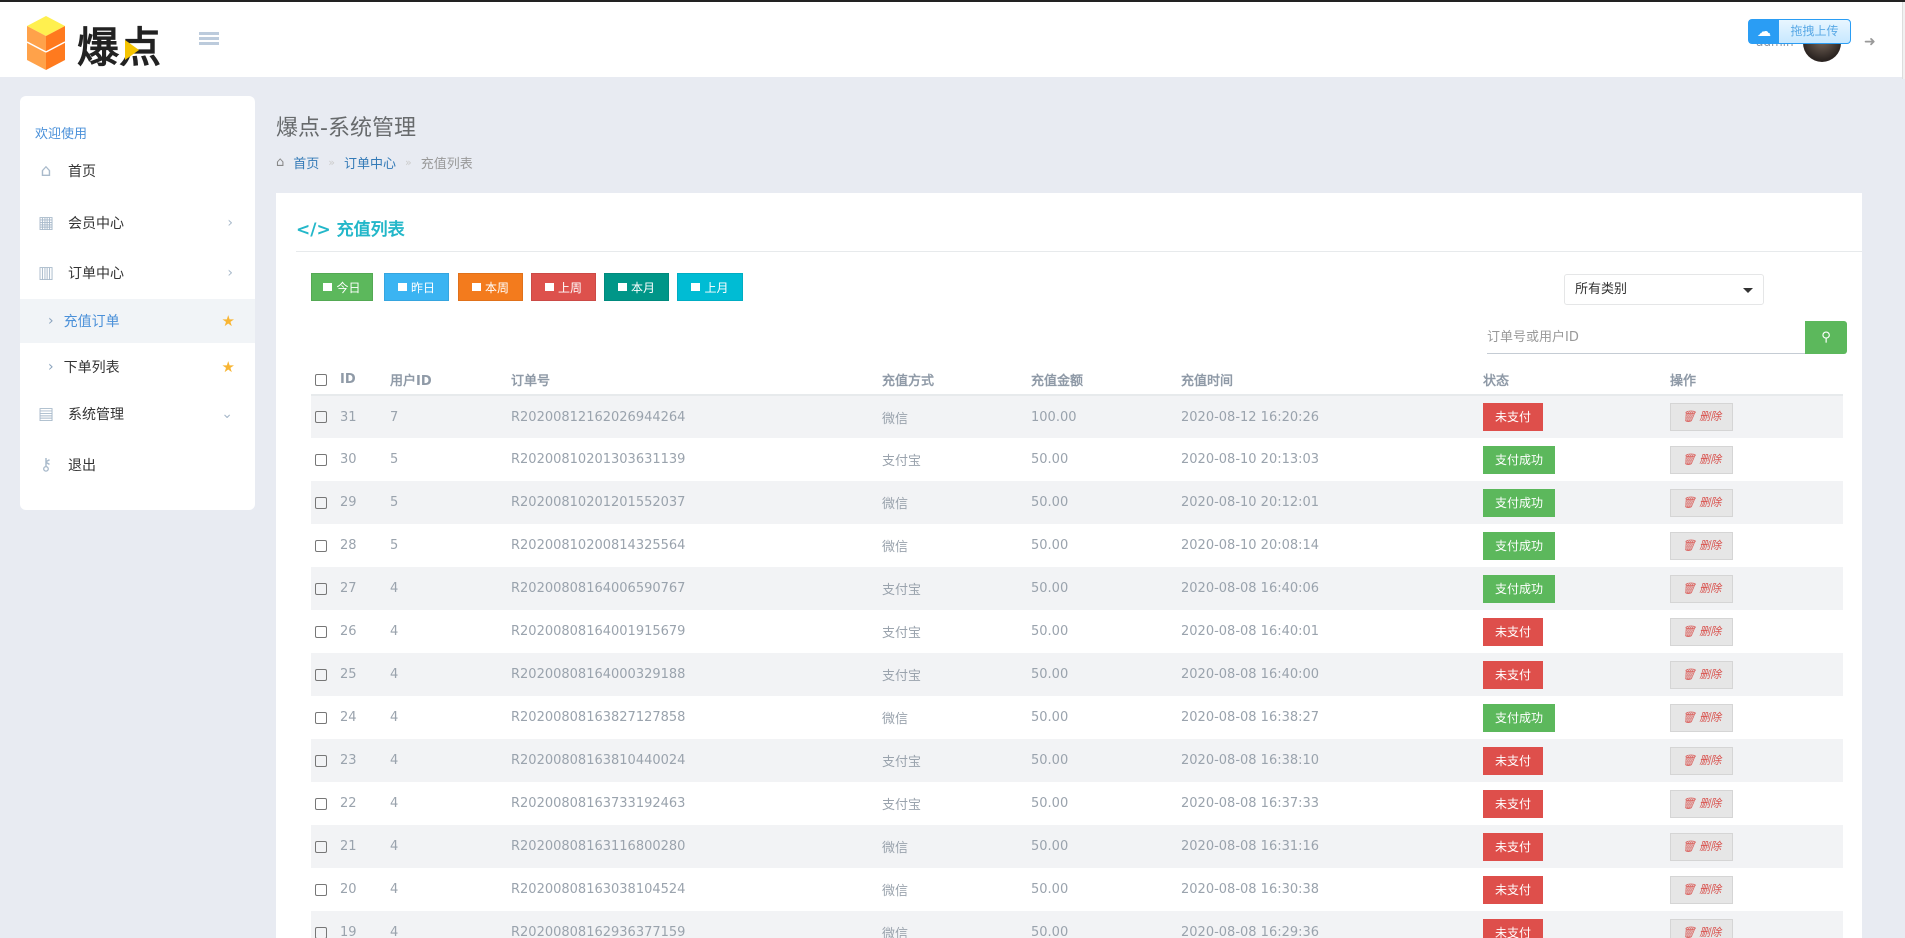 The width and height of the screenshot is (1905, 938). Describe the element at coordinates (209, 40) in the screenshot. I see `menu-toggle-icon` at that location.